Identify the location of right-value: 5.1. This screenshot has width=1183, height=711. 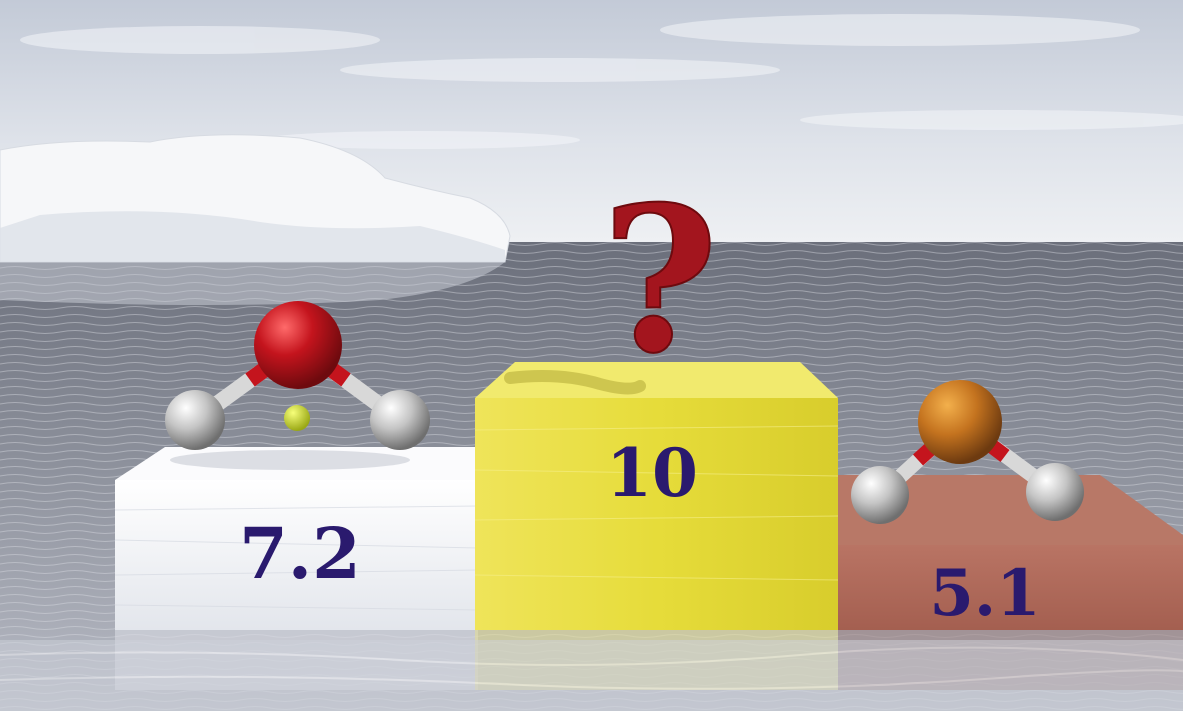
(984, 593).